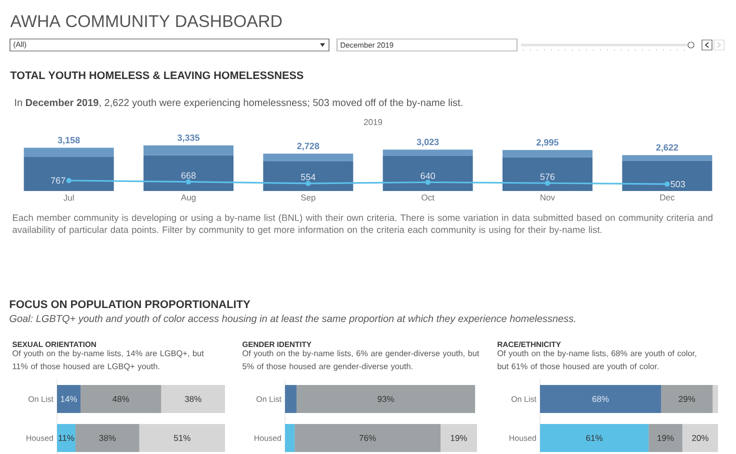 The height and width of the screenshot is (454, 736). What do you see at coordinates (597, 360) in the screenshot?
I see `chart-subtitle: Of youth on the by-name lists, 68% are youth of color, but 61% of those housed are youth of color.` at bounding box center [597, 360].